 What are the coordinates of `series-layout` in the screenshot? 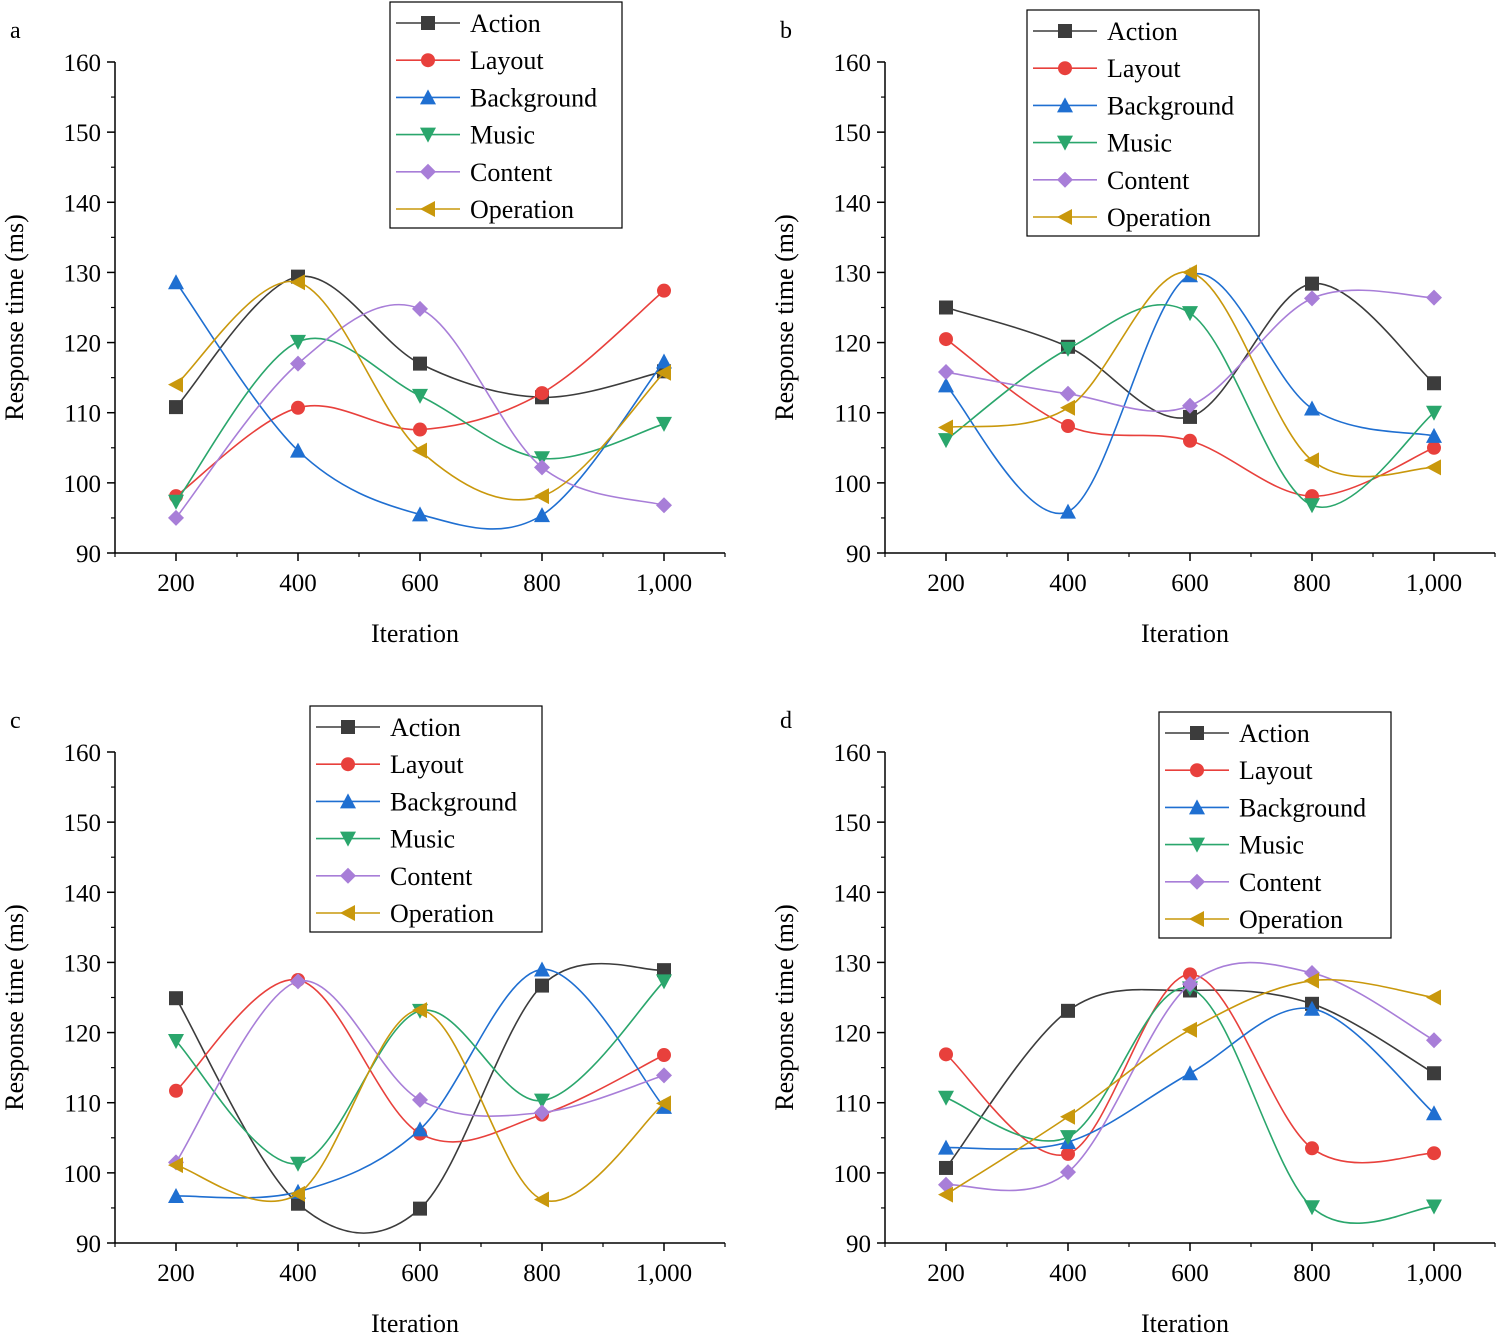 It's located at (1190, 1065).